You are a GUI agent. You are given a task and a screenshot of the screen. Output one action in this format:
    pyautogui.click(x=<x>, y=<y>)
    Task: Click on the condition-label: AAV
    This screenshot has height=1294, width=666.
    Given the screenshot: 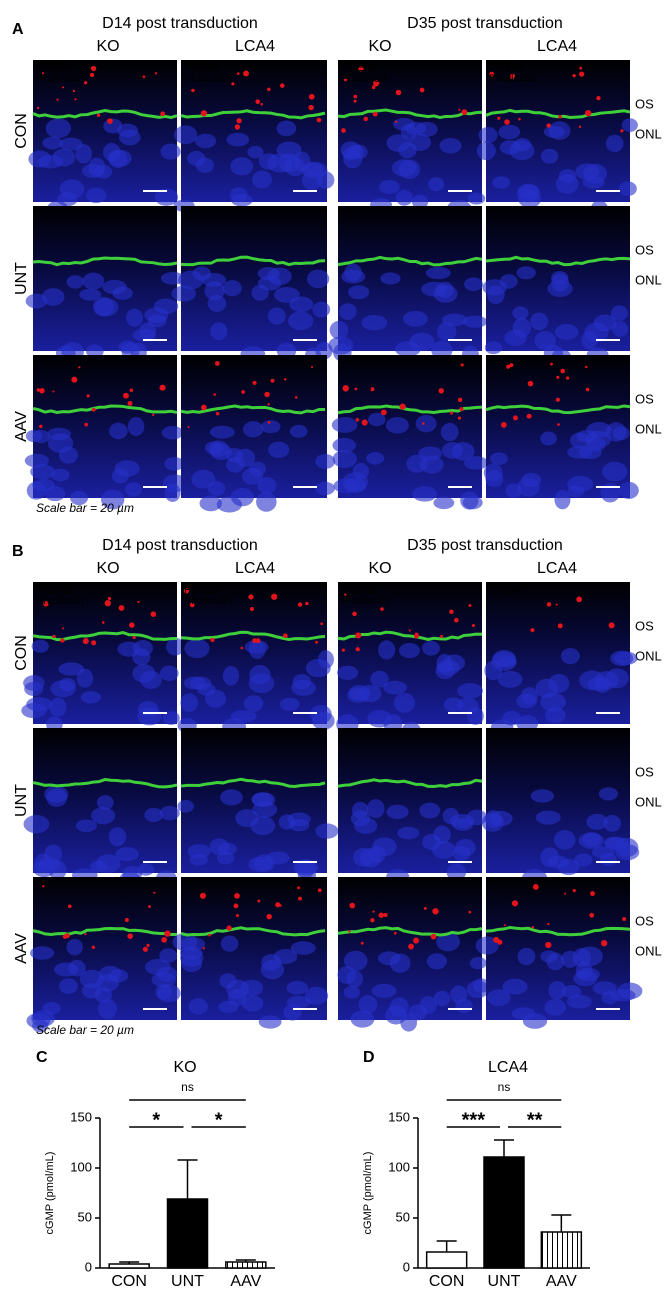 What is the action you would take?
    pyautogui.click(x=21, y=426)
    